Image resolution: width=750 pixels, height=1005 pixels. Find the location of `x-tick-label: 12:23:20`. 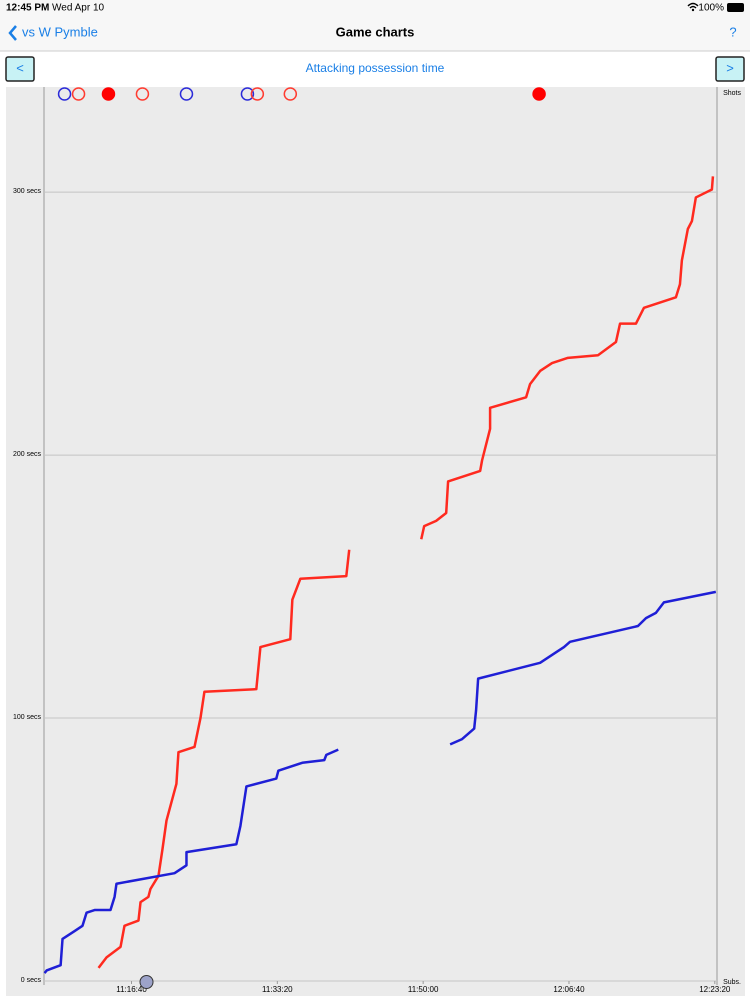

x-tick-label: 12:23:20 is located at coordinates (715, 989).